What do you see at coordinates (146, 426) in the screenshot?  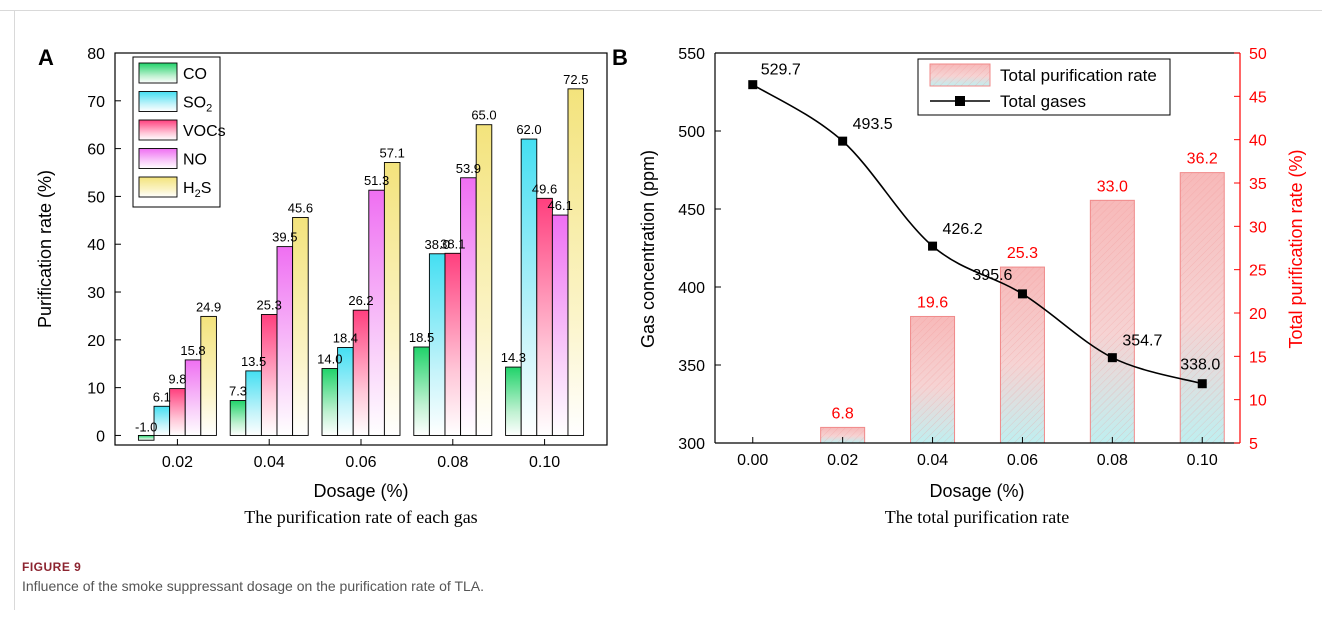 I see `bar-label-co-0-02: -1.0` at bounding box center [146, 426].